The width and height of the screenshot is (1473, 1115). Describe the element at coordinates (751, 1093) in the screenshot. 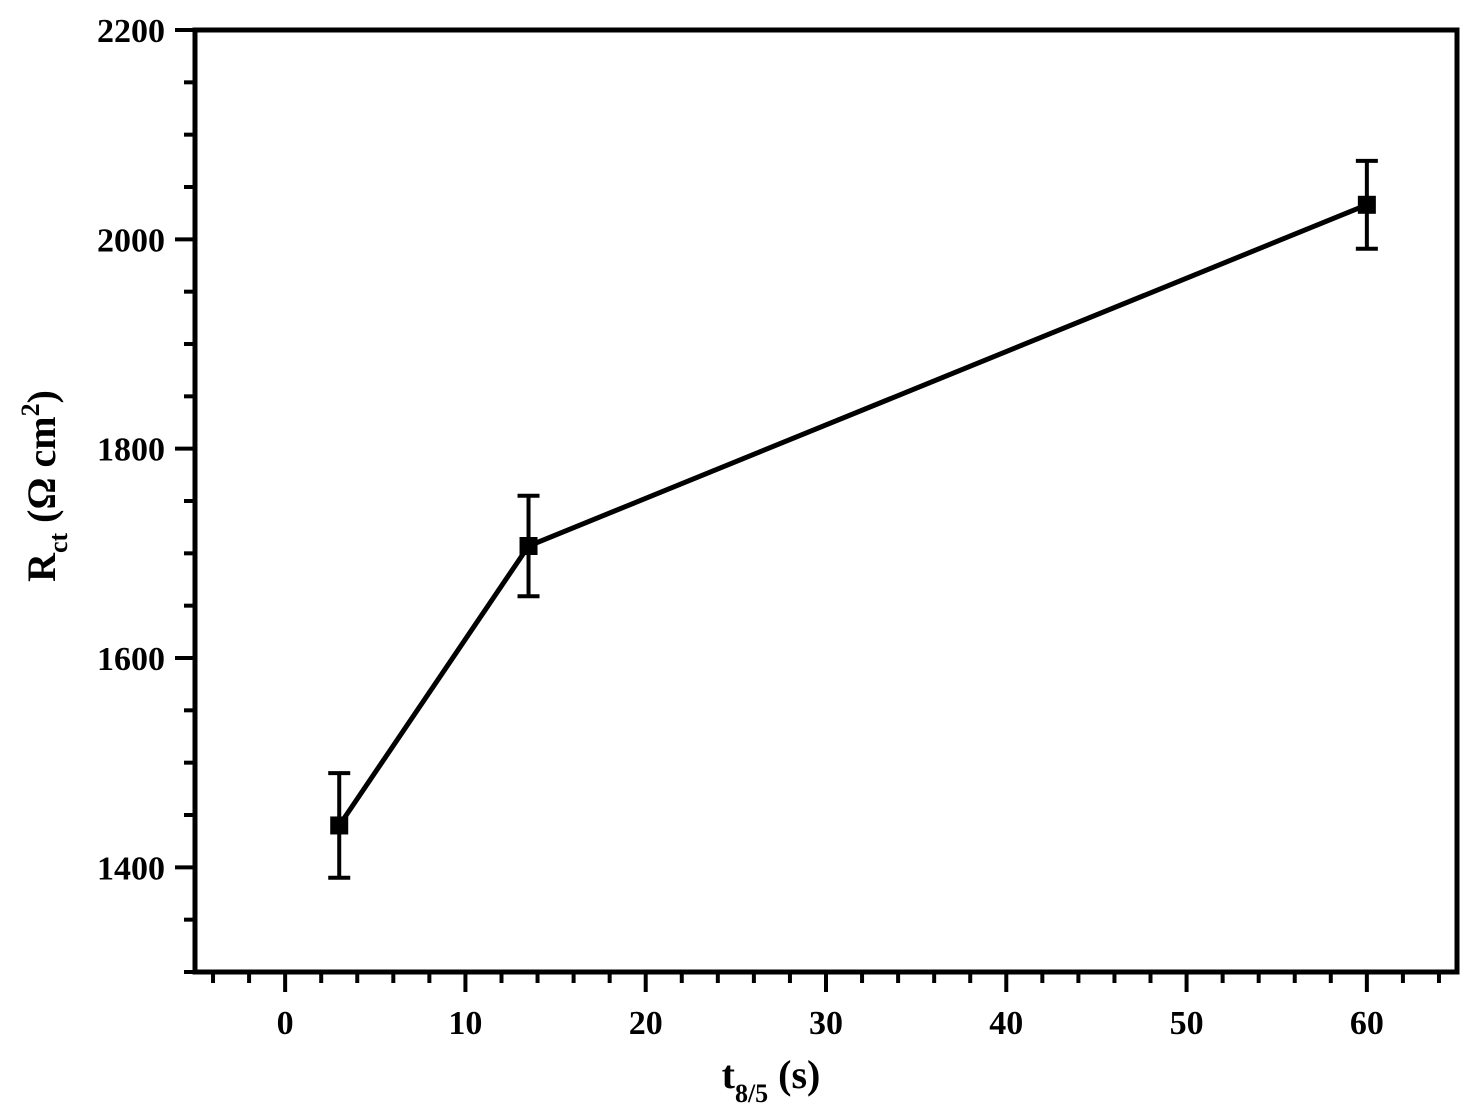

I see `x-axis-title-subscript: 8/5` at that location.